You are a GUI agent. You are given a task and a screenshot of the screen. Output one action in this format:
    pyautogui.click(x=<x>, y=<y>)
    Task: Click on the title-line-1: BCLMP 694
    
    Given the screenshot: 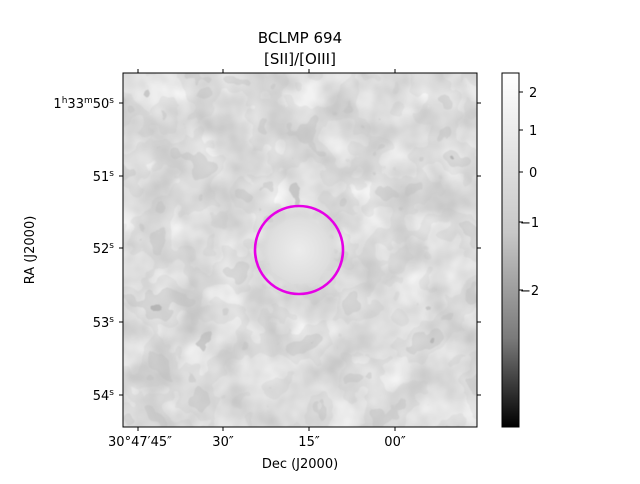 What is the action you would take?
    pyautogui.click(x=300, y=38)
    